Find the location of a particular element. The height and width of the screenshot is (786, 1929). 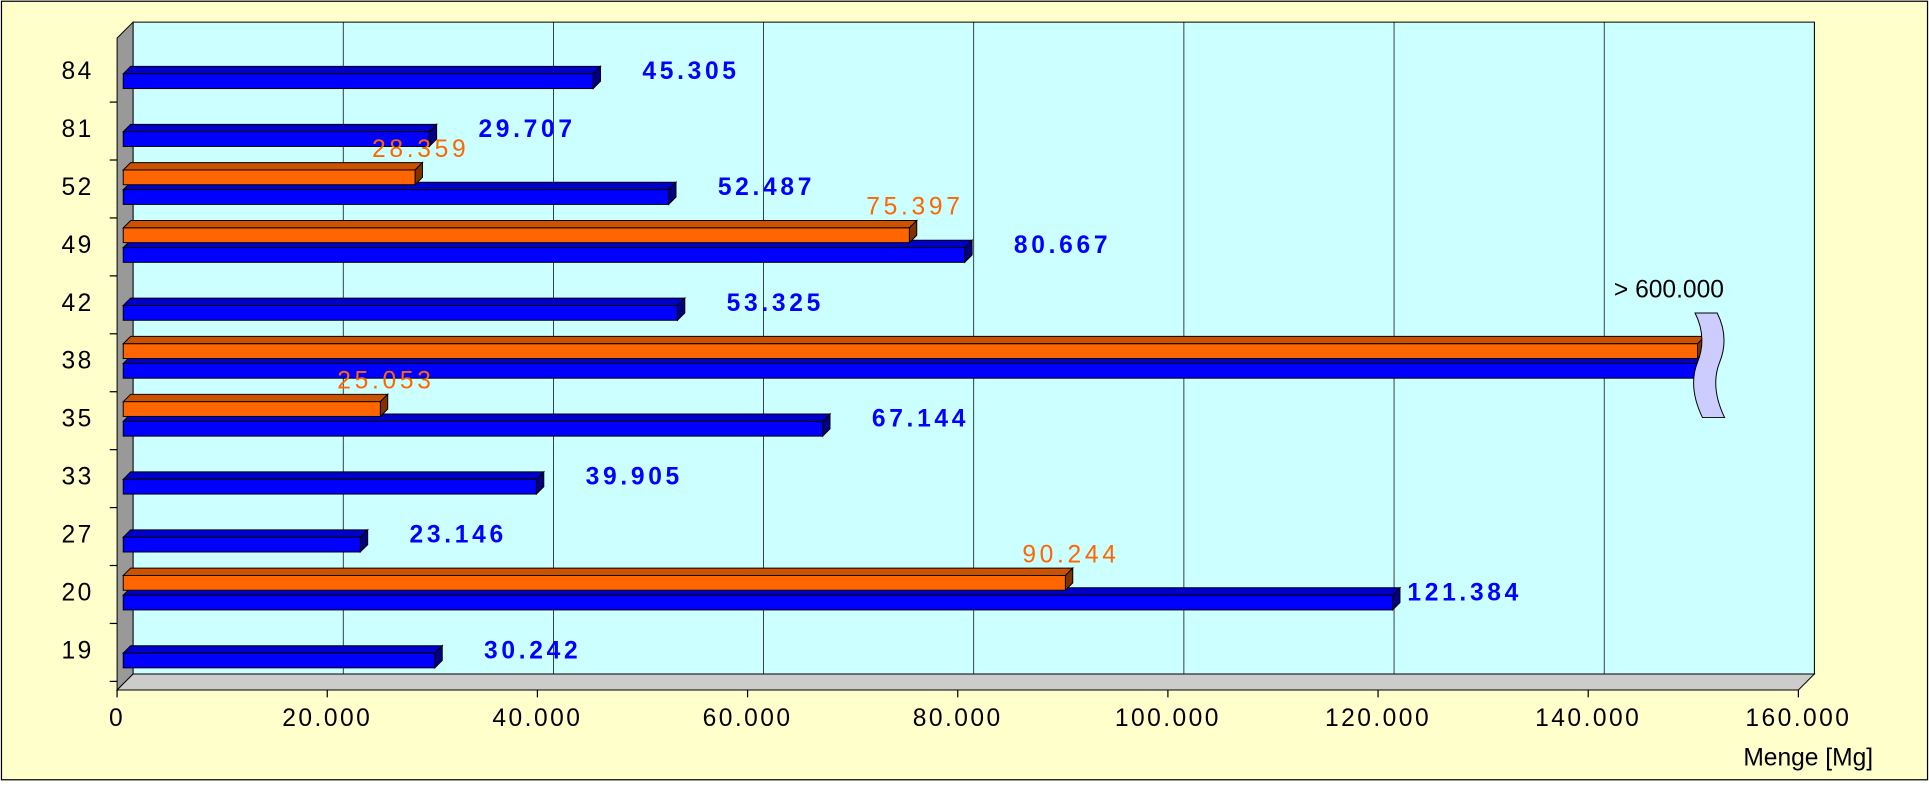

y-tick-label: 49 is located at coordinates (77, 245).